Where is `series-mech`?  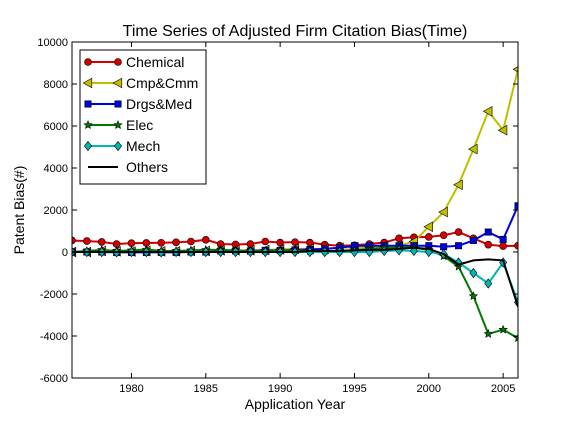
series-mech is located at coordinates (294, 276).